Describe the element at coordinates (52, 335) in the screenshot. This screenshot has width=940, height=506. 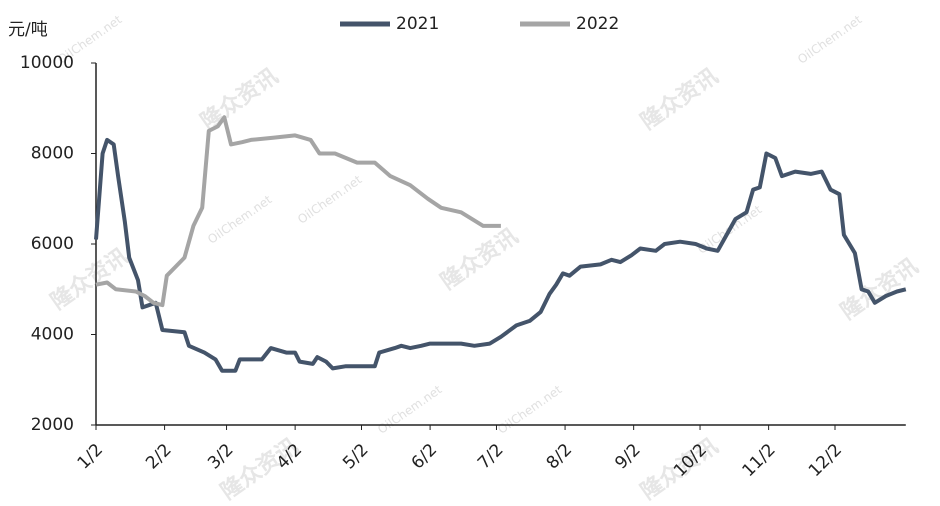
I see `y-tick-label: 4000` at that location.